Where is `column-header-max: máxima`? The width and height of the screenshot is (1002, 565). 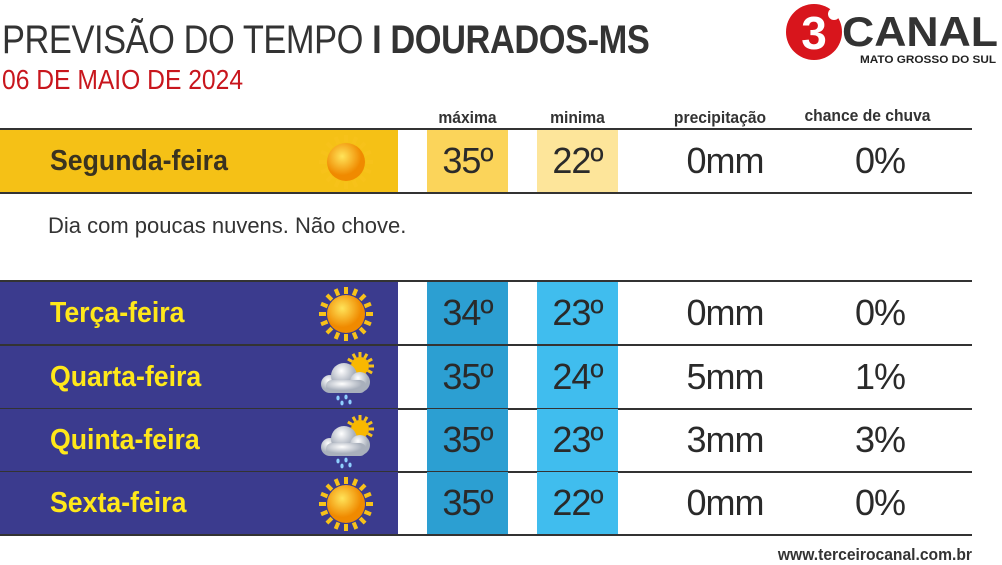 column-header-max: máxima is located at coordinates (467, 117).